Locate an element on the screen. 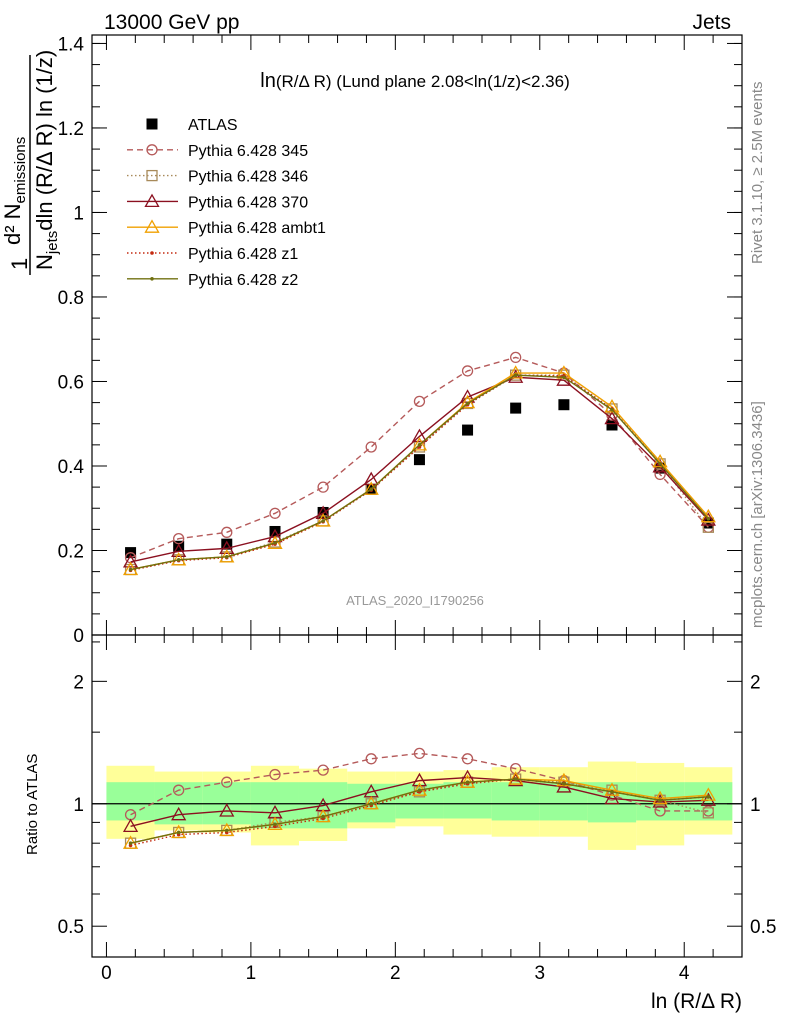  legend-label: Pythia 6.428 370 is located at coordinates (248, 202).